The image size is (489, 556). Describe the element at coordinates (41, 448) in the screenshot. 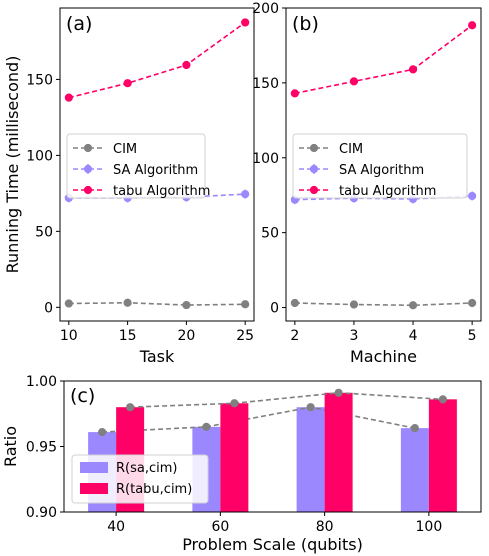

I see `y-tick-label: 0.95` at that location.